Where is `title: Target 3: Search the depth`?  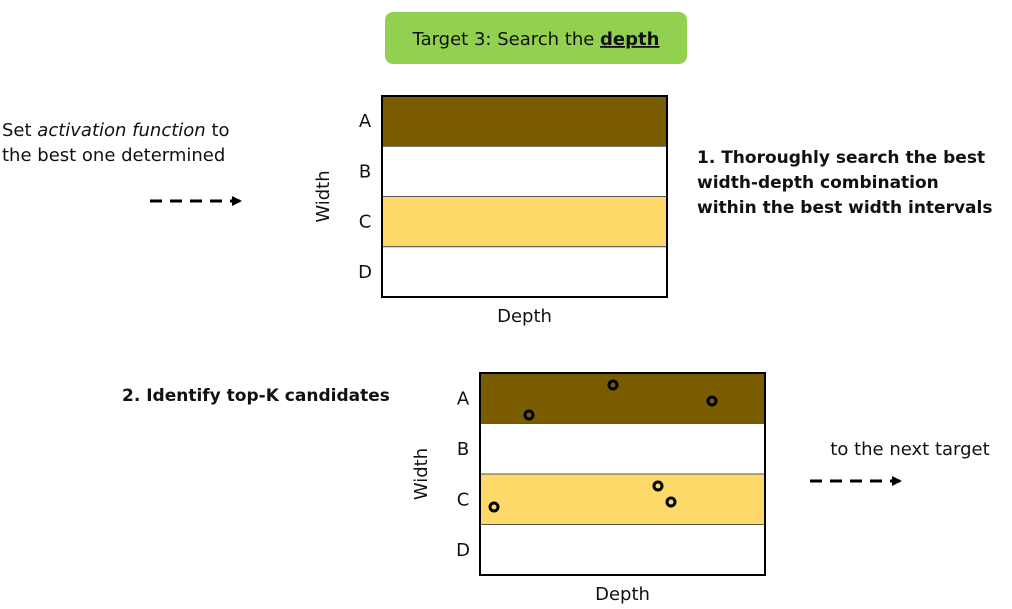
title: Target 3: Search the depth is located at coordinates (536, 39).